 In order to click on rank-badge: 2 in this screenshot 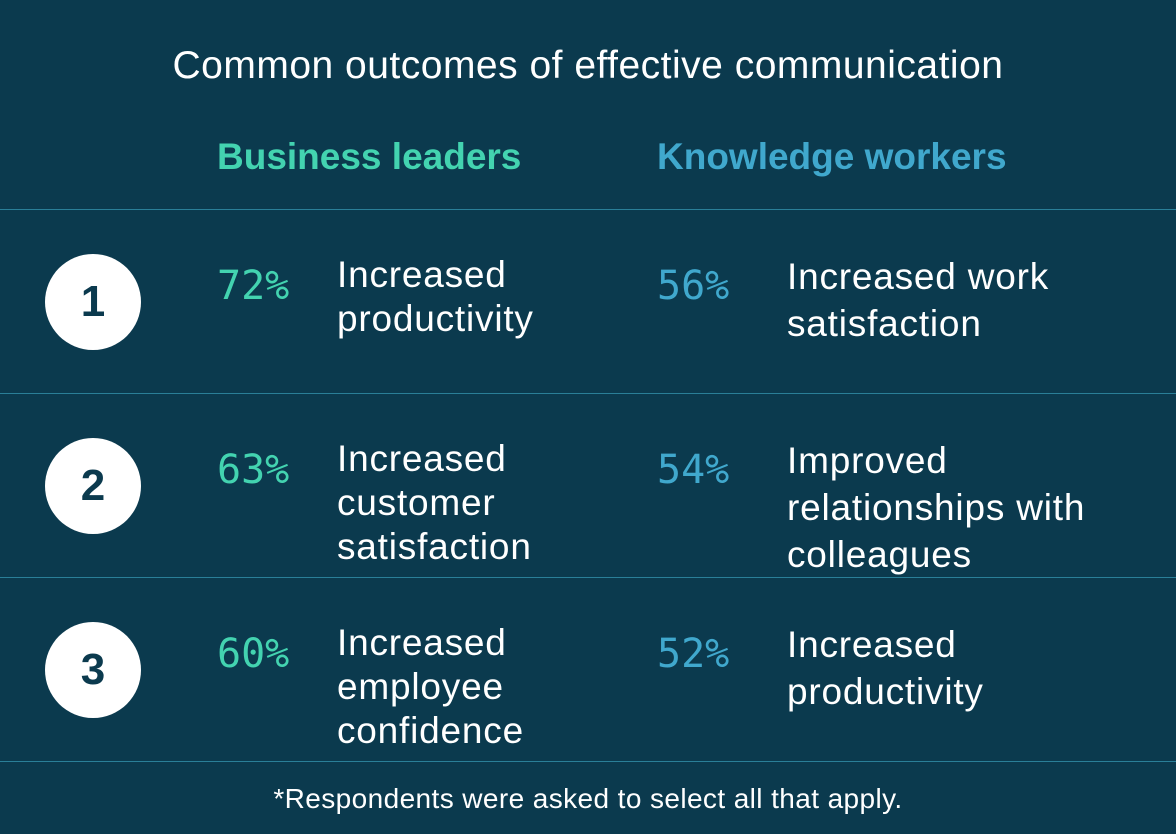, I will do `click(93, 486)`.